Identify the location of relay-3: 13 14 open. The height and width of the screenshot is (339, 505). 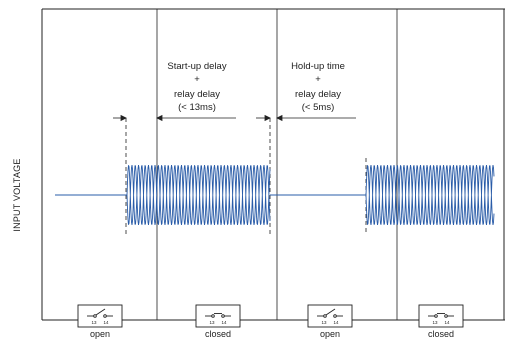
(330, 321).